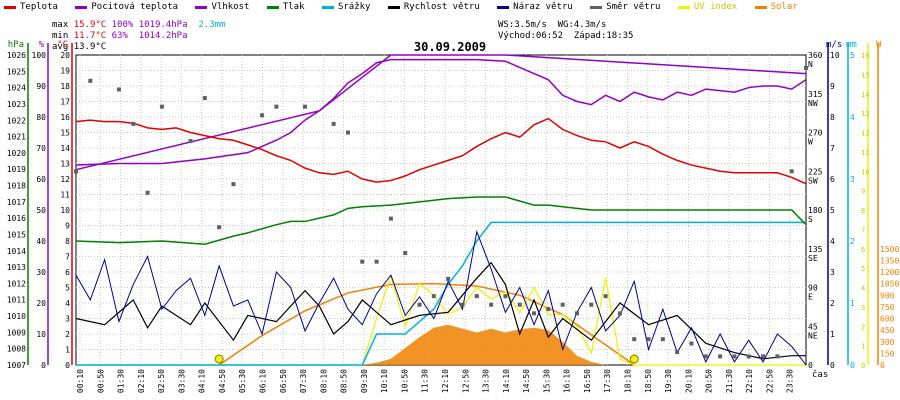 This screenshot has height=400, width=900. Describe the element at coordinates (16, 332) in the screenshot. I see `y-tick-label-pressure: 1009` at that location.